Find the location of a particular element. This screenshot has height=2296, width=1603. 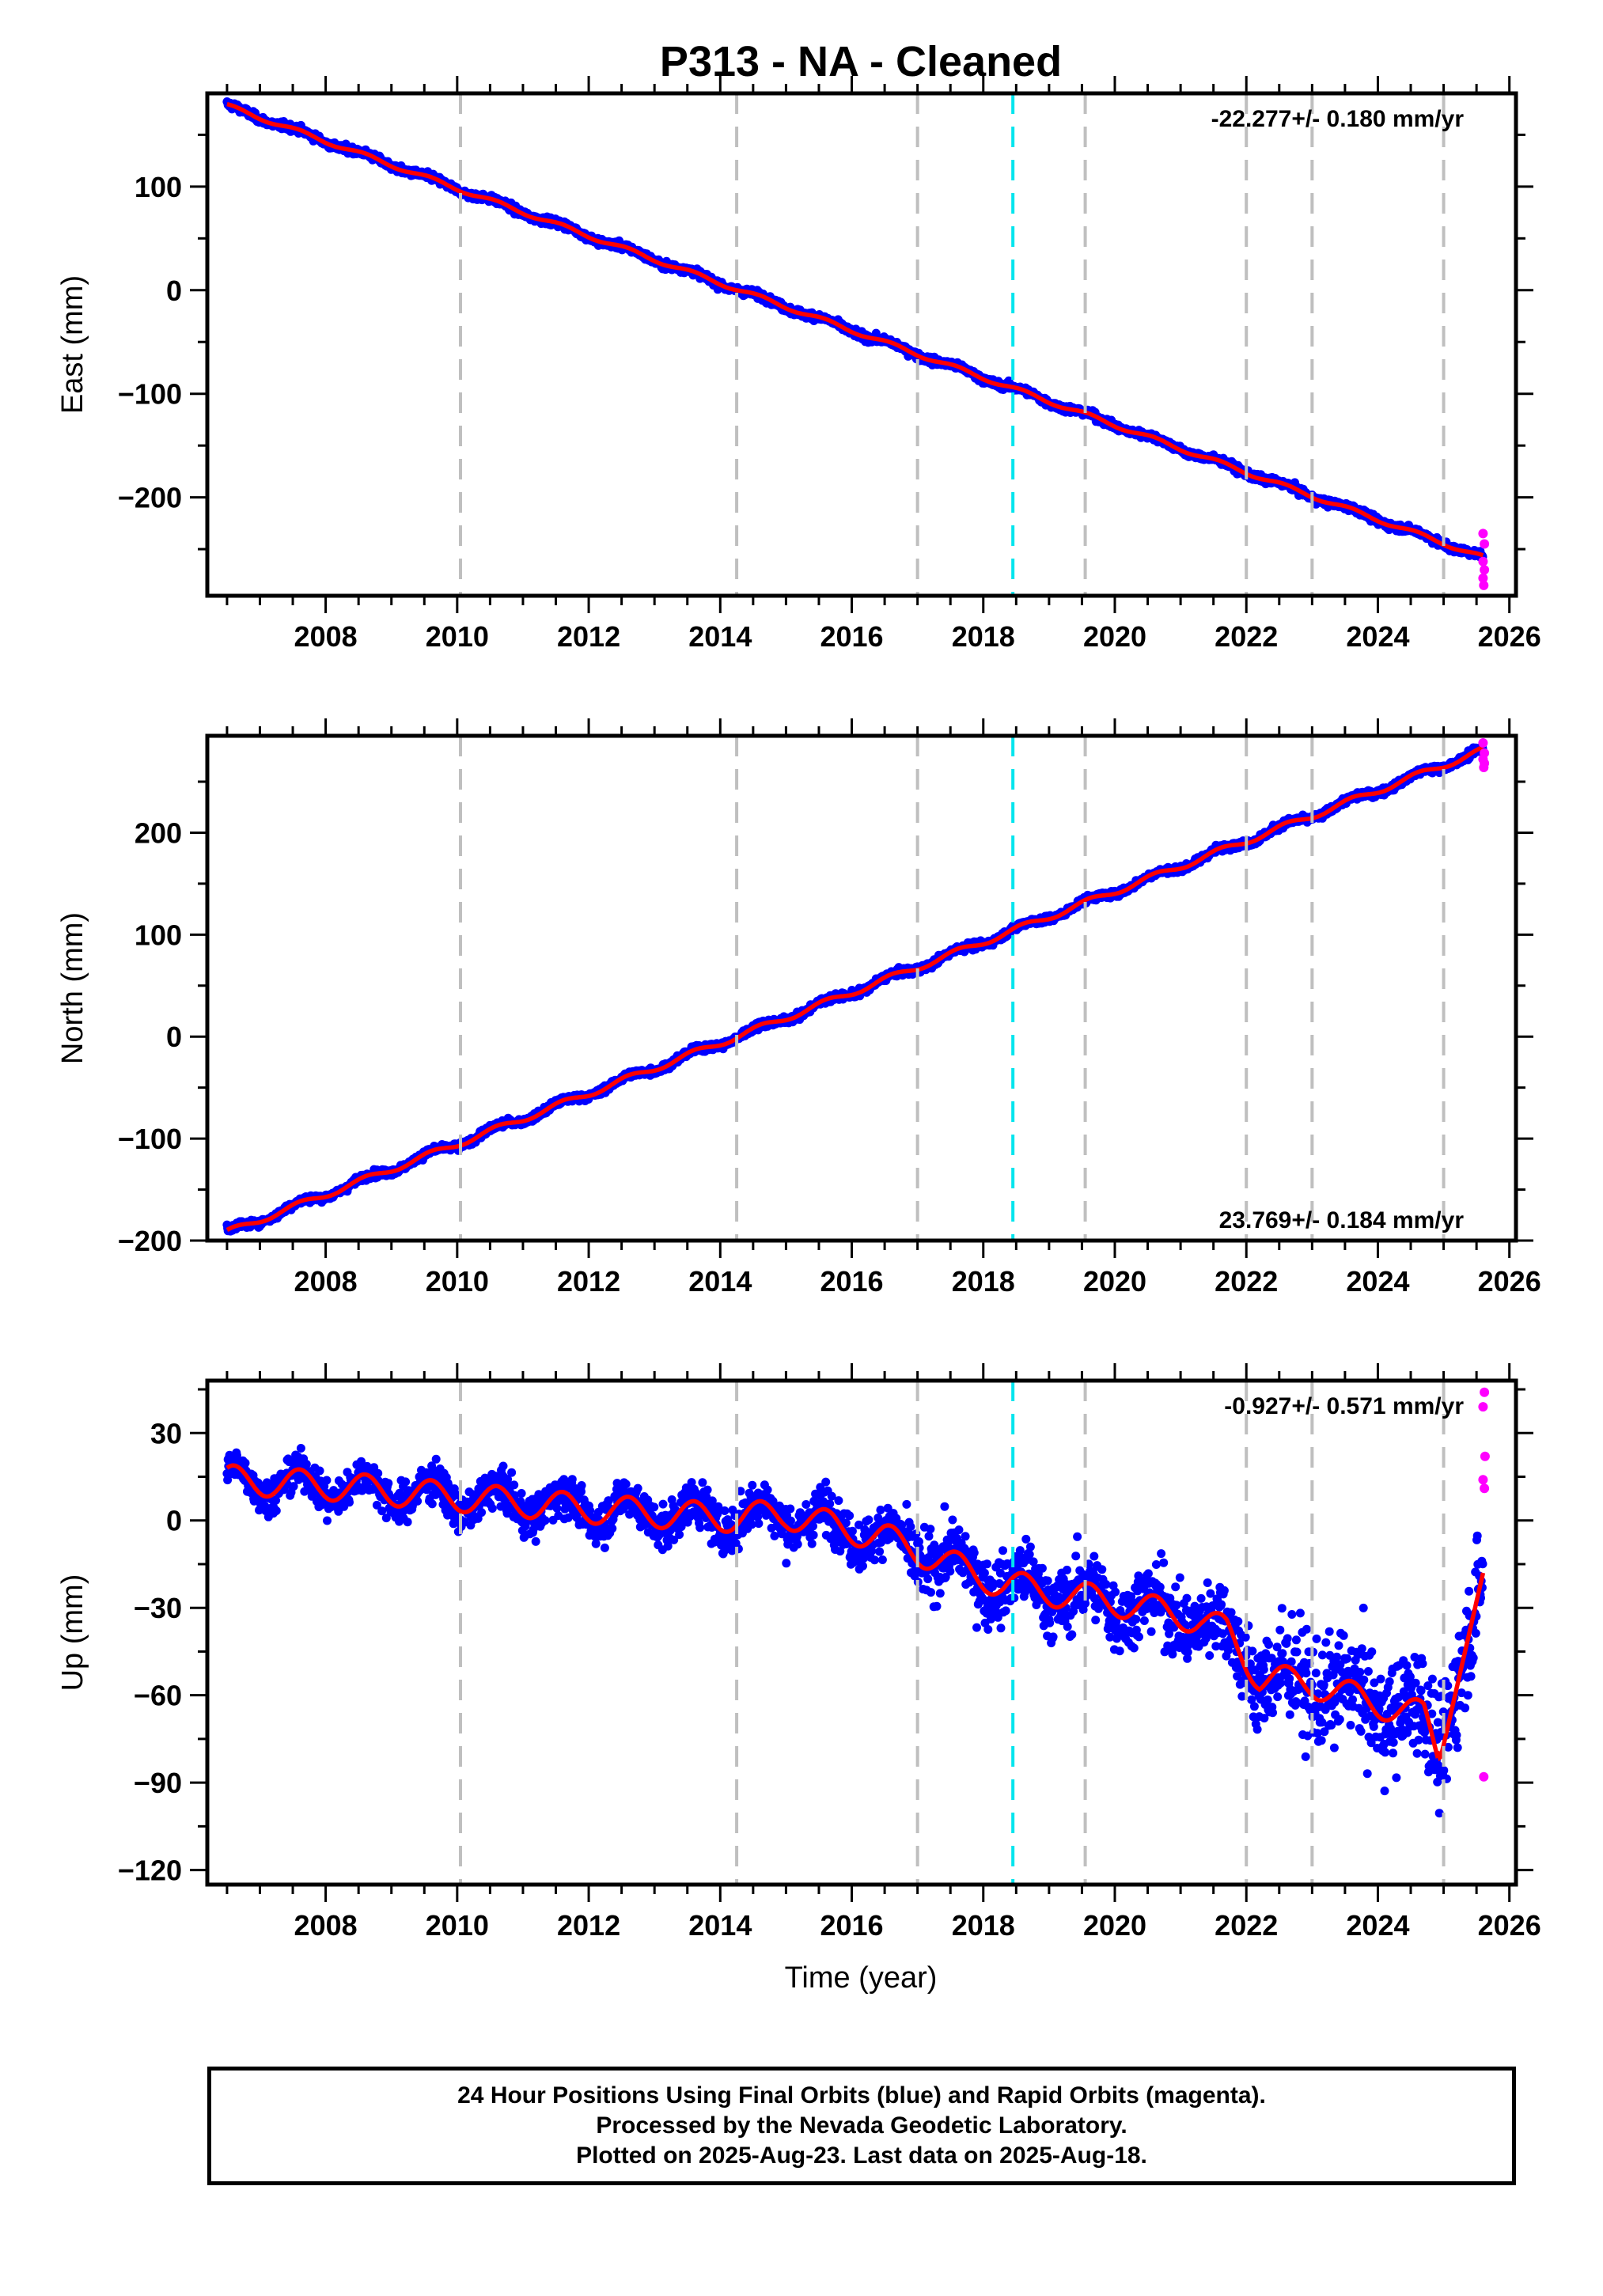

east-x-tick-label: 2010 is located at coordinates (457, 636).